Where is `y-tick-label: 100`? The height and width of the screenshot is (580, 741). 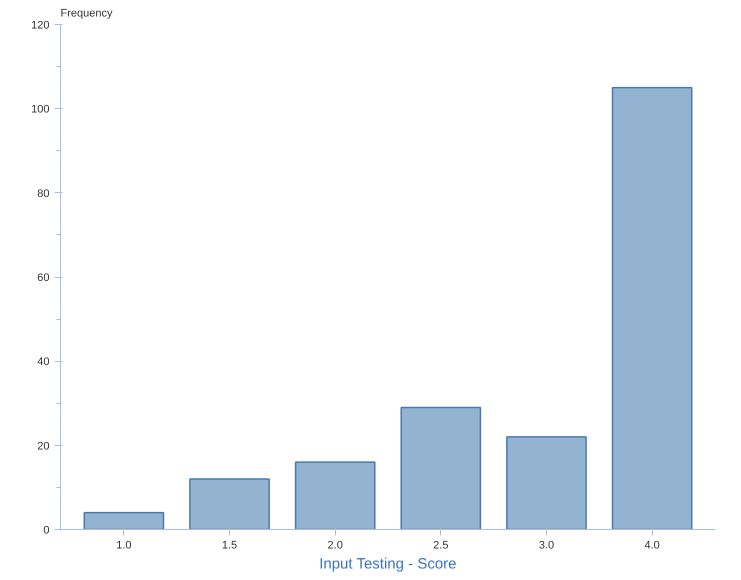
y-tick-label: 100 is located at coordinates (40, 110).